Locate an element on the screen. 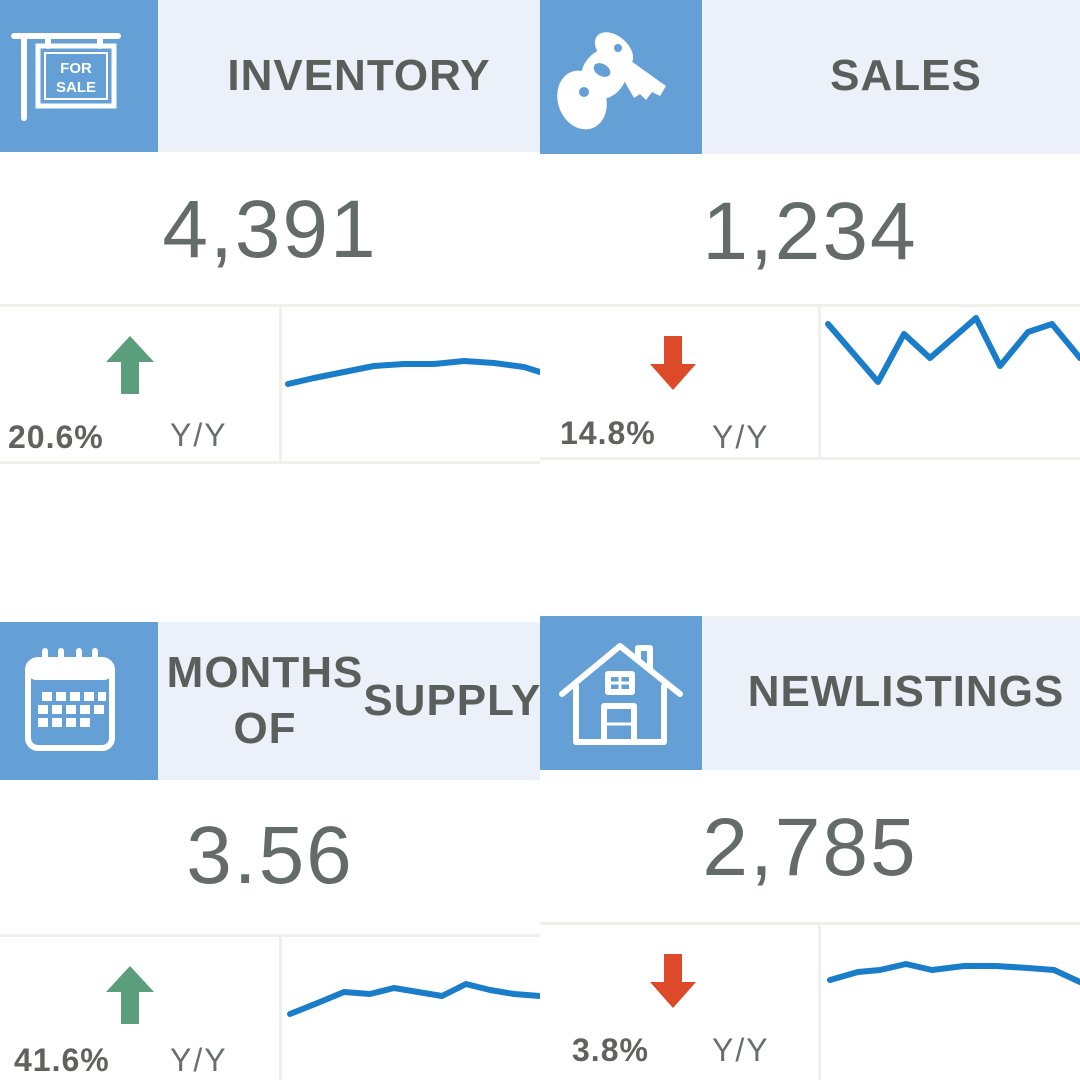 The width and height of the screenshot is (1080, 1080). inventory-sparkline is located at coordinates (412, 372).